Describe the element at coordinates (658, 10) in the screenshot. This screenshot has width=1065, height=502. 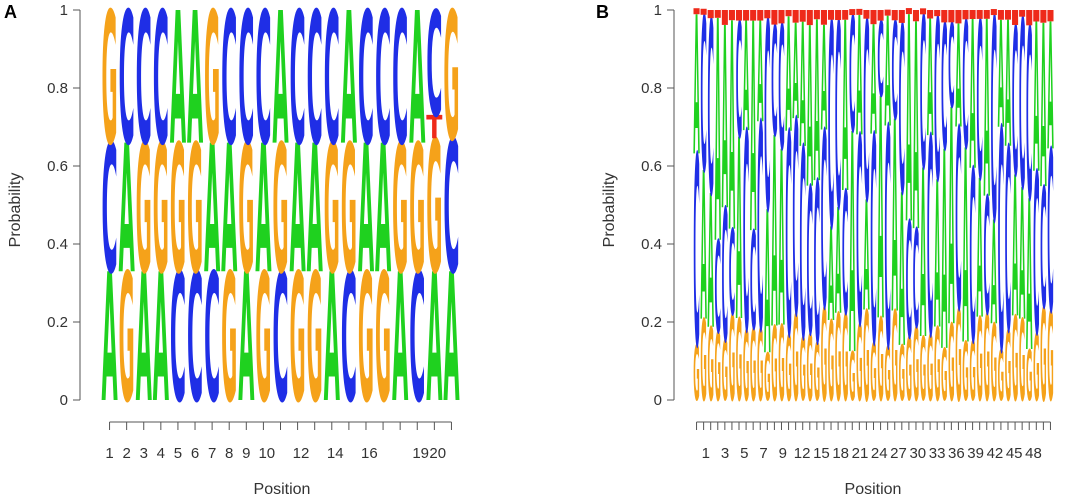
I see `y-tick-label: 1` at that location.